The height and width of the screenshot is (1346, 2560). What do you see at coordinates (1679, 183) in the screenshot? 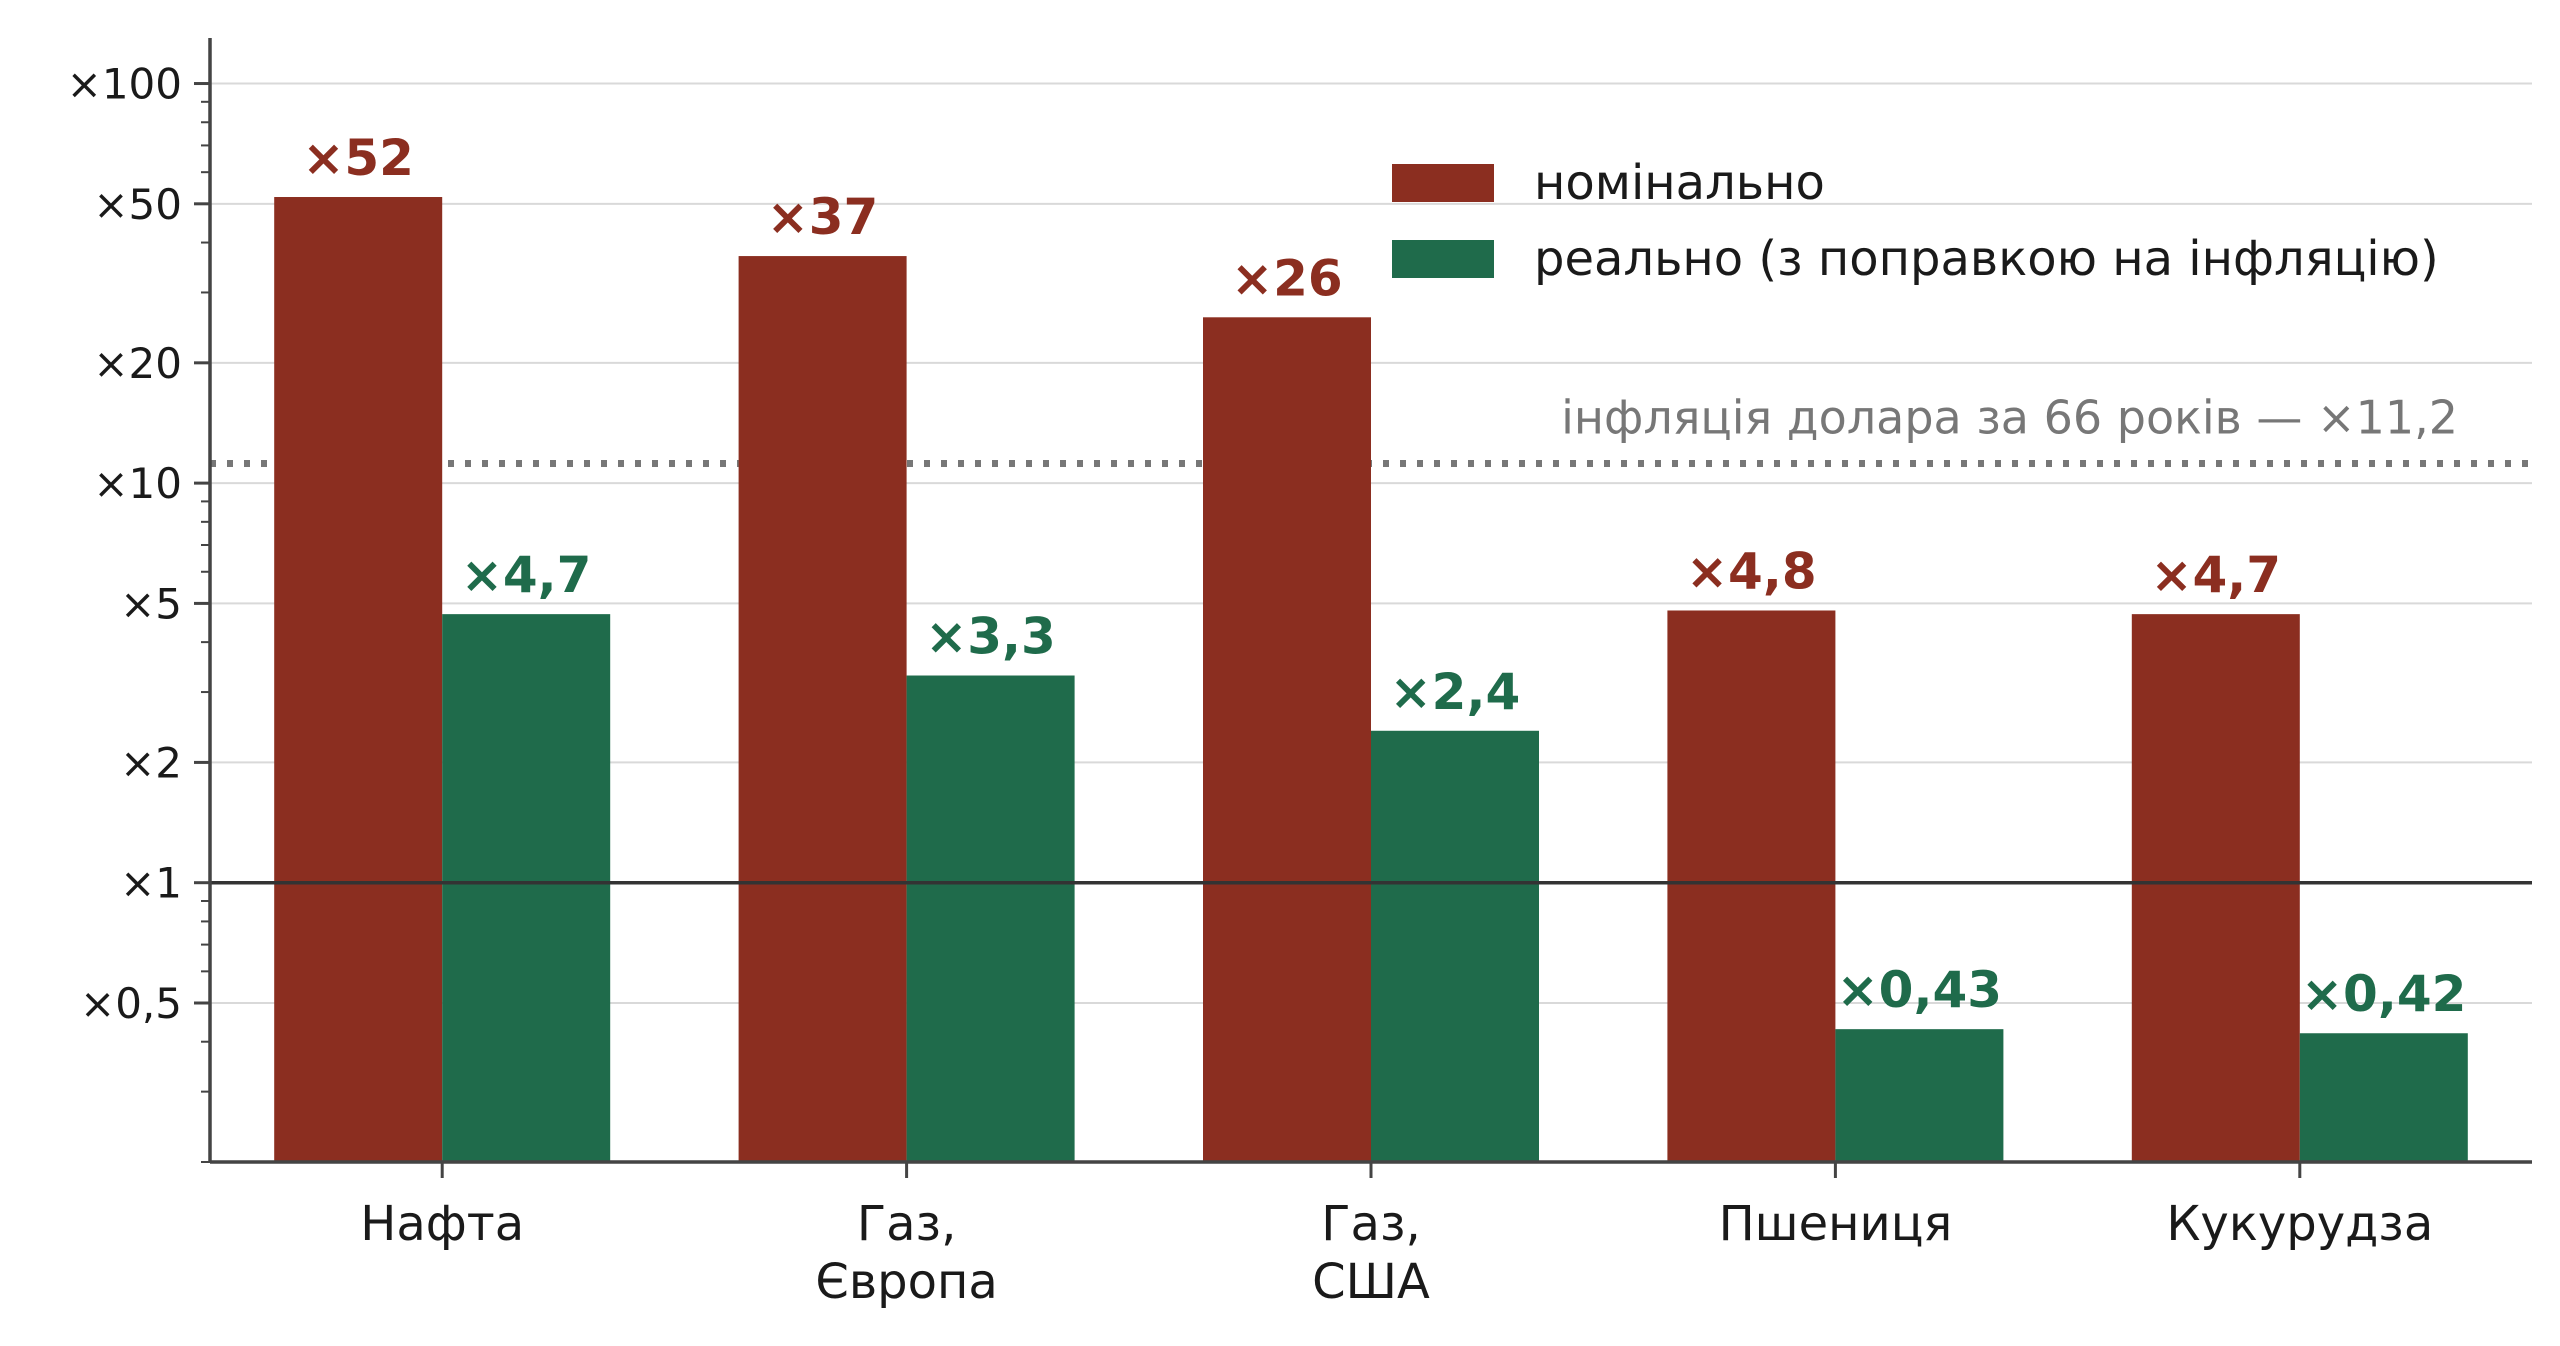
I see `legend-label: номінально` at bounding box center [1679, 183].